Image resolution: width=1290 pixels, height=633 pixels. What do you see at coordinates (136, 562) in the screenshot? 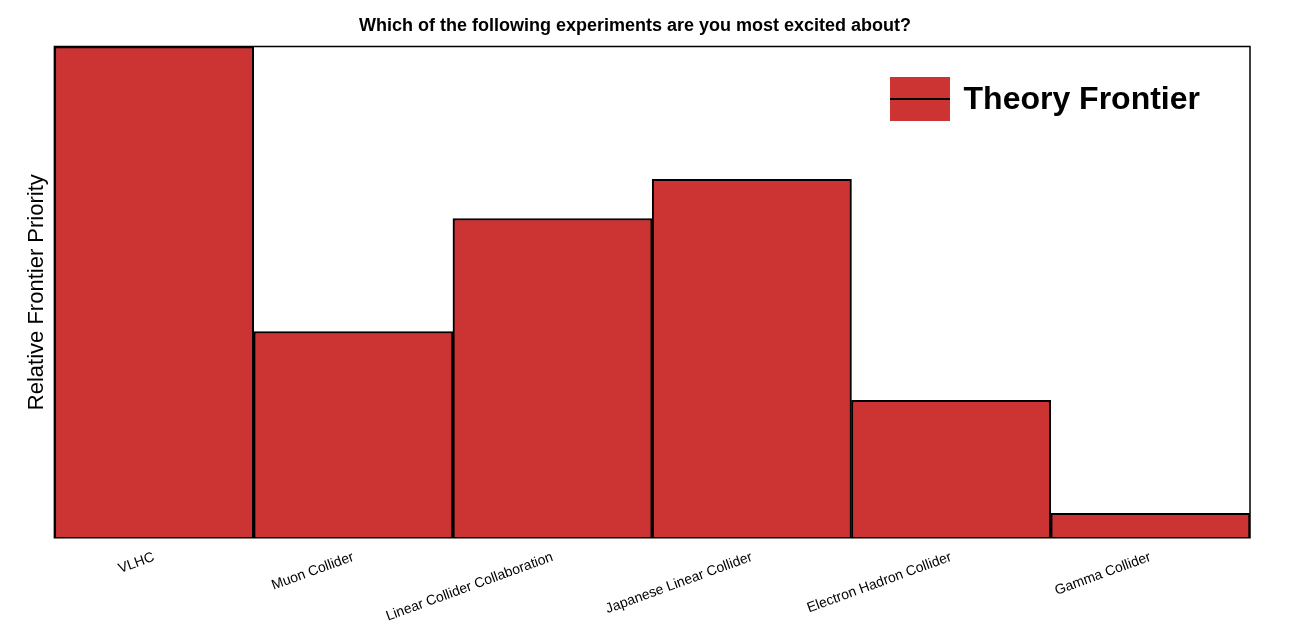
I see `x-tick-label: VLHC` at bounding box center [136, 562].